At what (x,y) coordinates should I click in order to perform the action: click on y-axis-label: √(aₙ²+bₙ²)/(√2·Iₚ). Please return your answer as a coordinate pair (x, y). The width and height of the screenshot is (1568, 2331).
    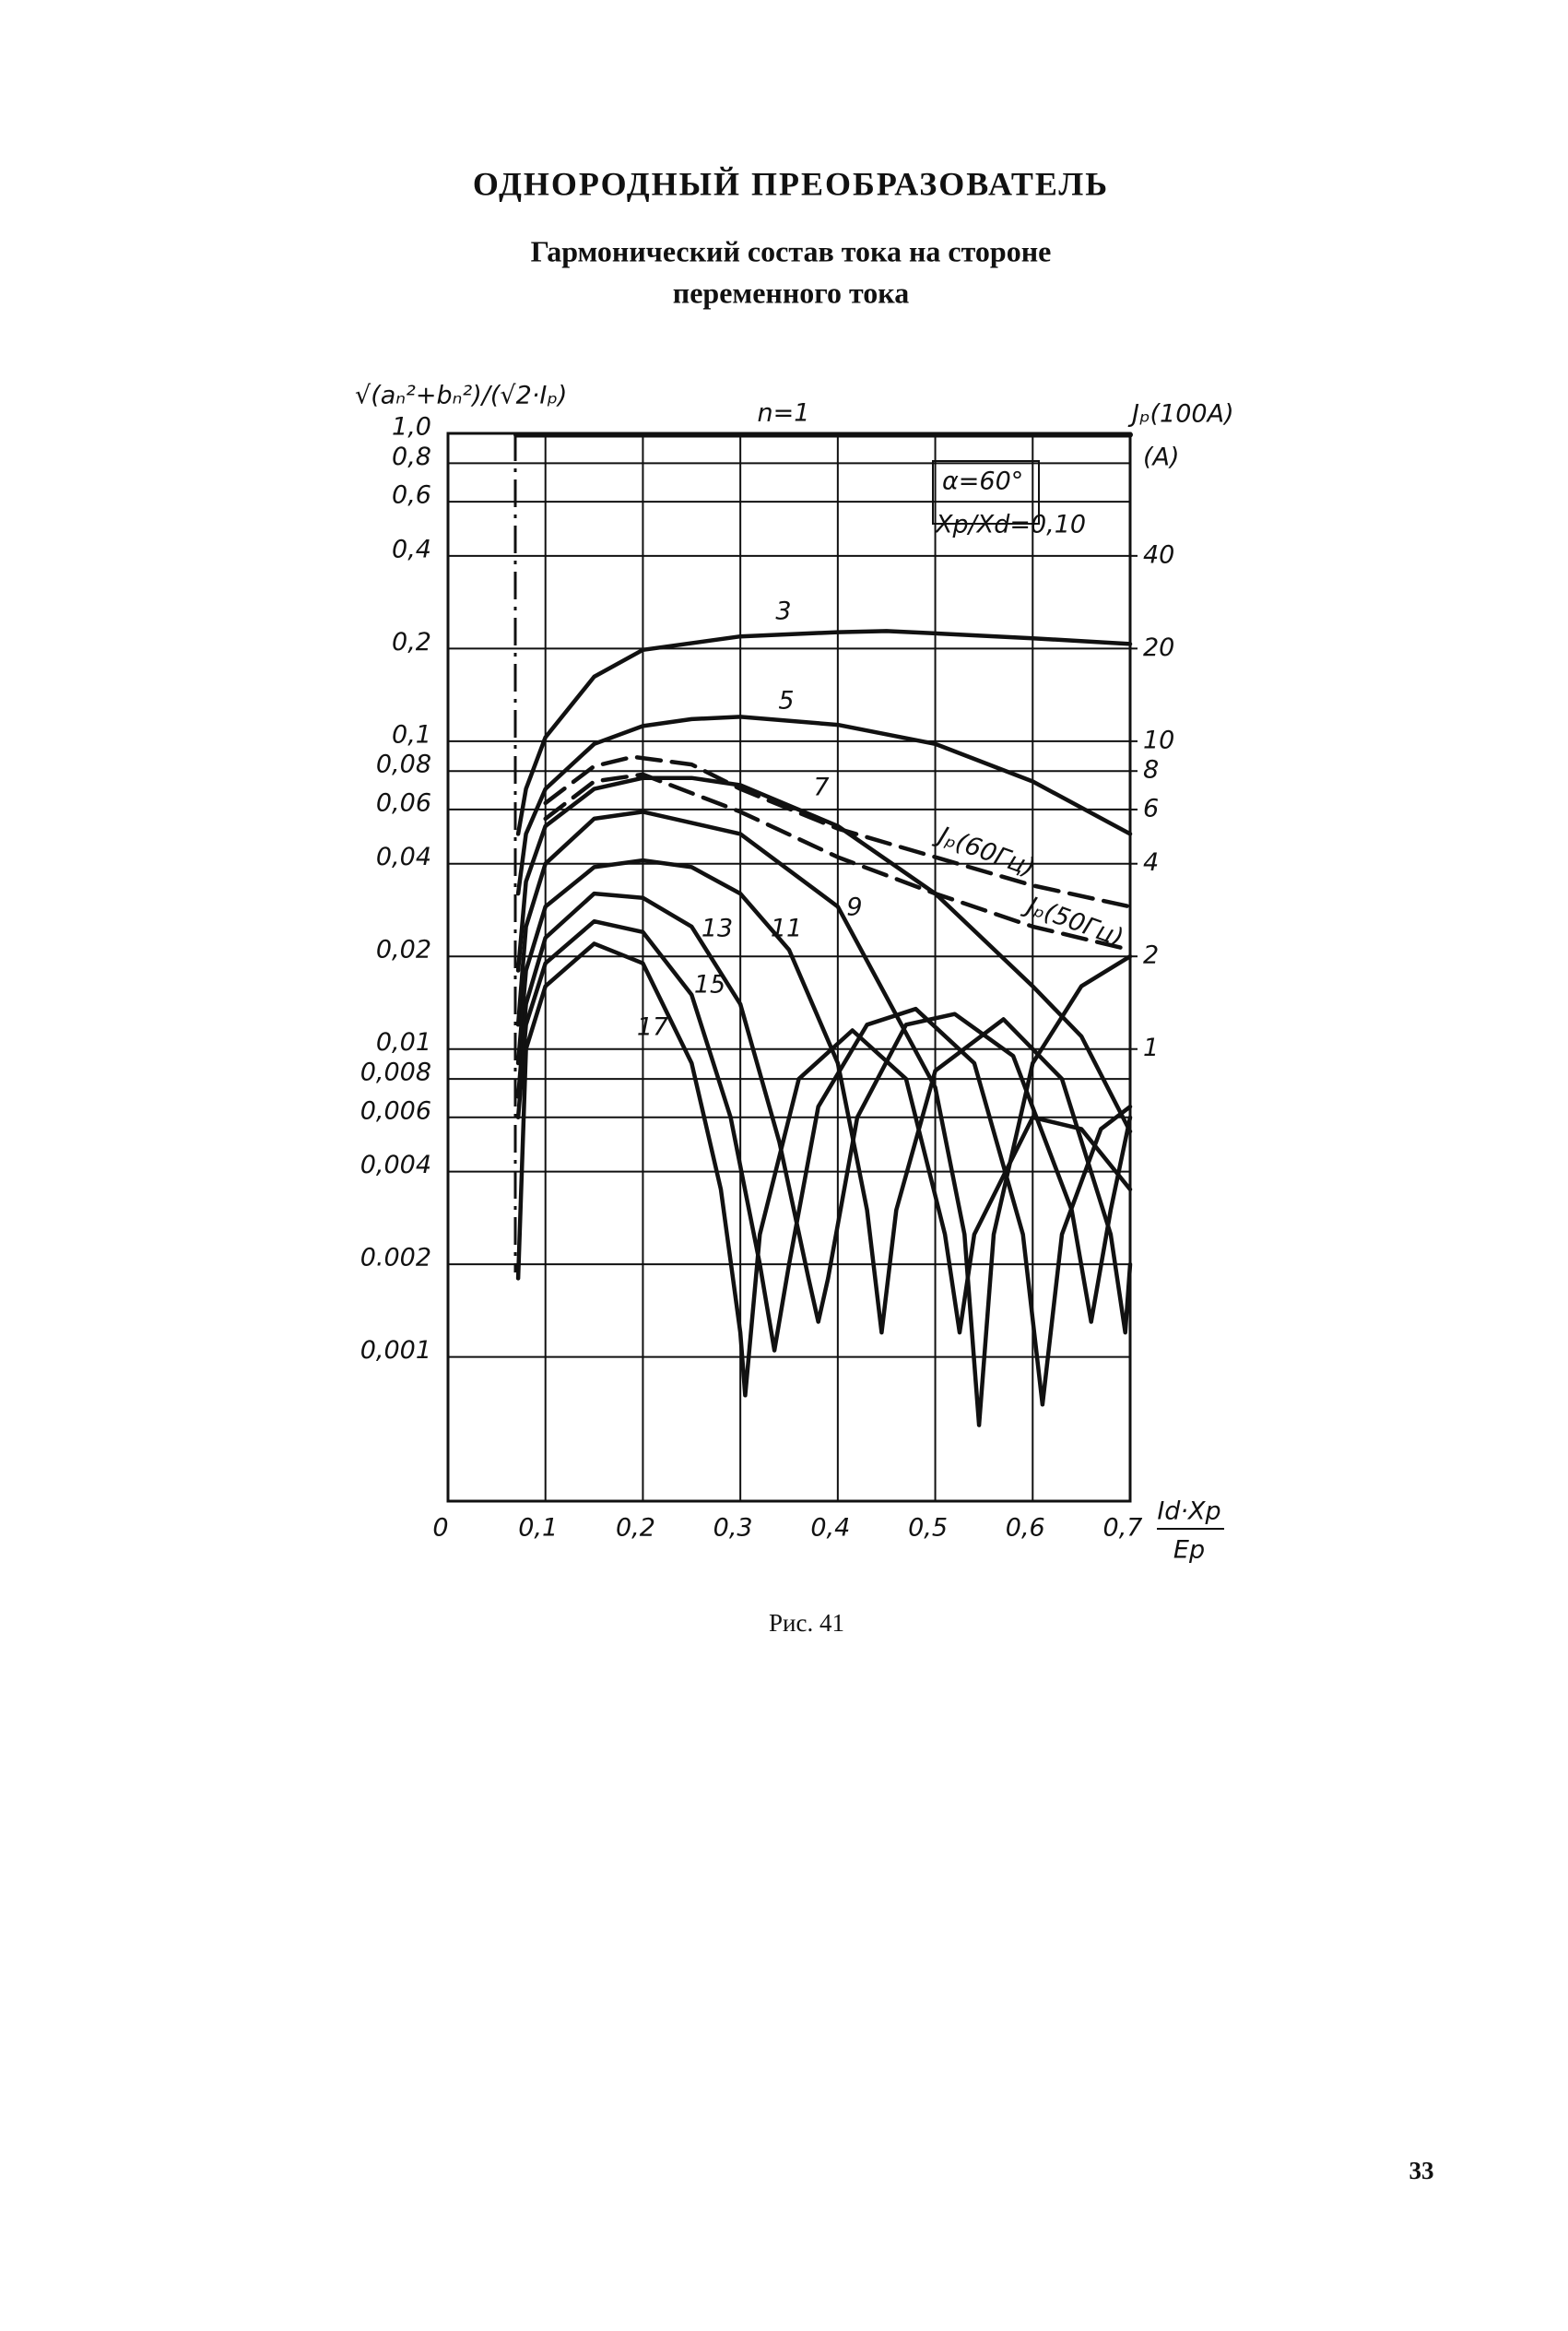
    Looking at the image, I should click on (461, 396).